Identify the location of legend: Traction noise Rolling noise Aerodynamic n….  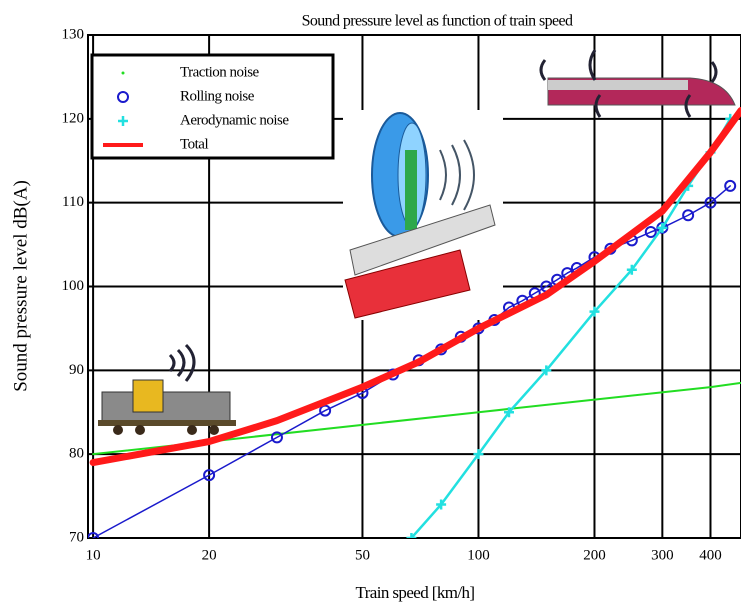
(212, 106).